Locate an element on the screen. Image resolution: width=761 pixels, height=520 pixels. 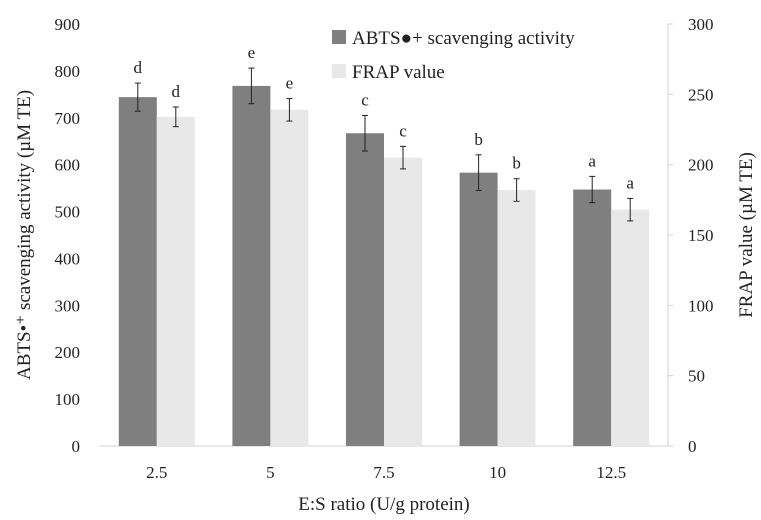
significance-letter-series2-2.5: d is located at coordinates (176, 91).